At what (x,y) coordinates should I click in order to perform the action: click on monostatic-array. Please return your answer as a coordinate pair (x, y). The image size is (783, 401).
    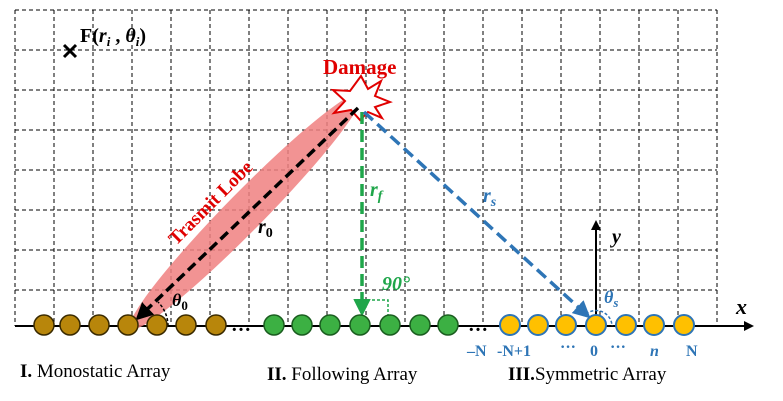
    Looking at the image, I should click on (130, 325).